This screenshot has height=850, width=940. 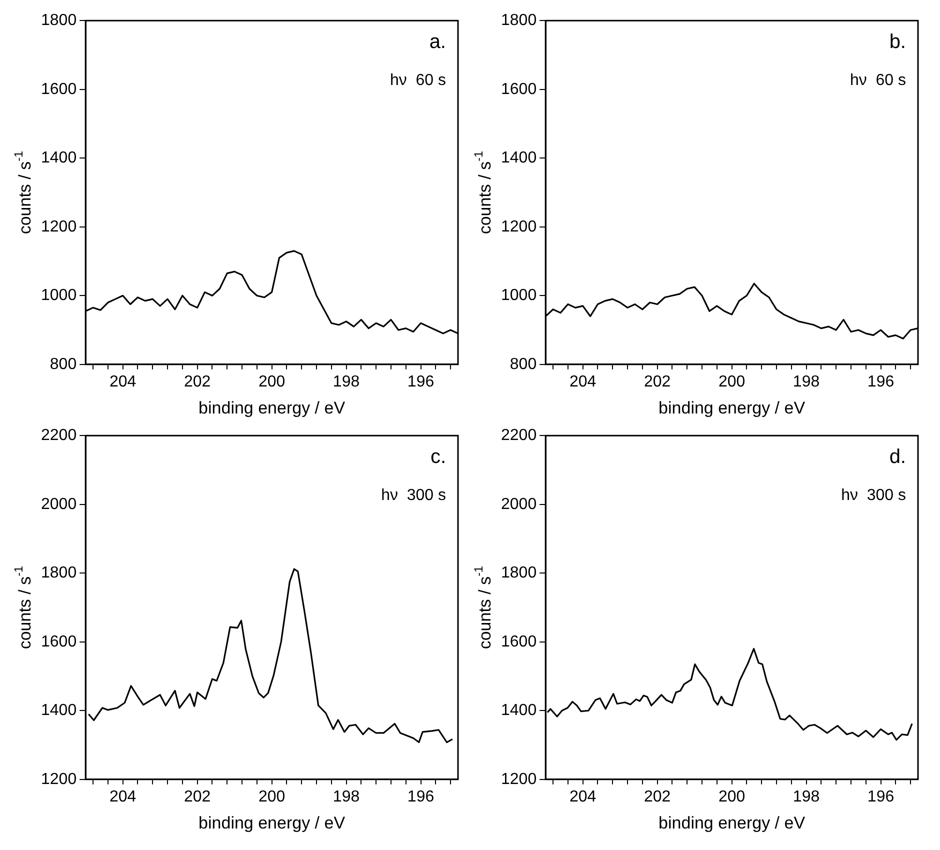 I want to click on annotation: d., so click(x=897, y=457).